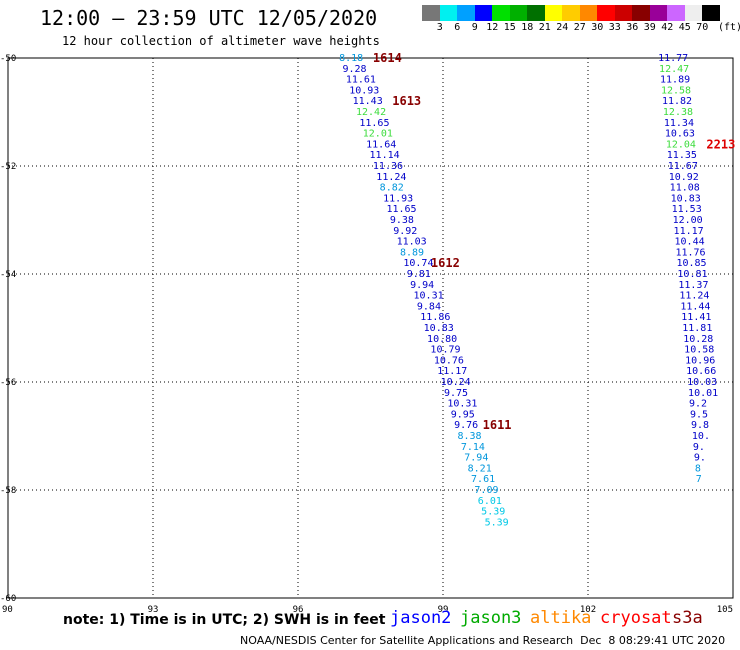 This screenshot has width=740, height=650. Describe the element at coordinates (700, 425) in the screenshot. I see `track2-value: 9.8` at that location.